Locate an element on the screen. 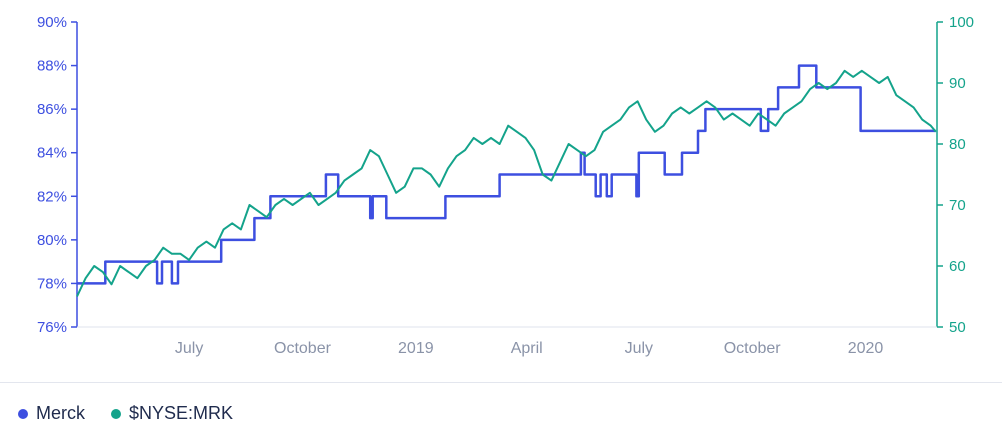 The width and height of the screenshot is (1002, 440). left-tick-label: 80% is located at coordinates (52, 240).